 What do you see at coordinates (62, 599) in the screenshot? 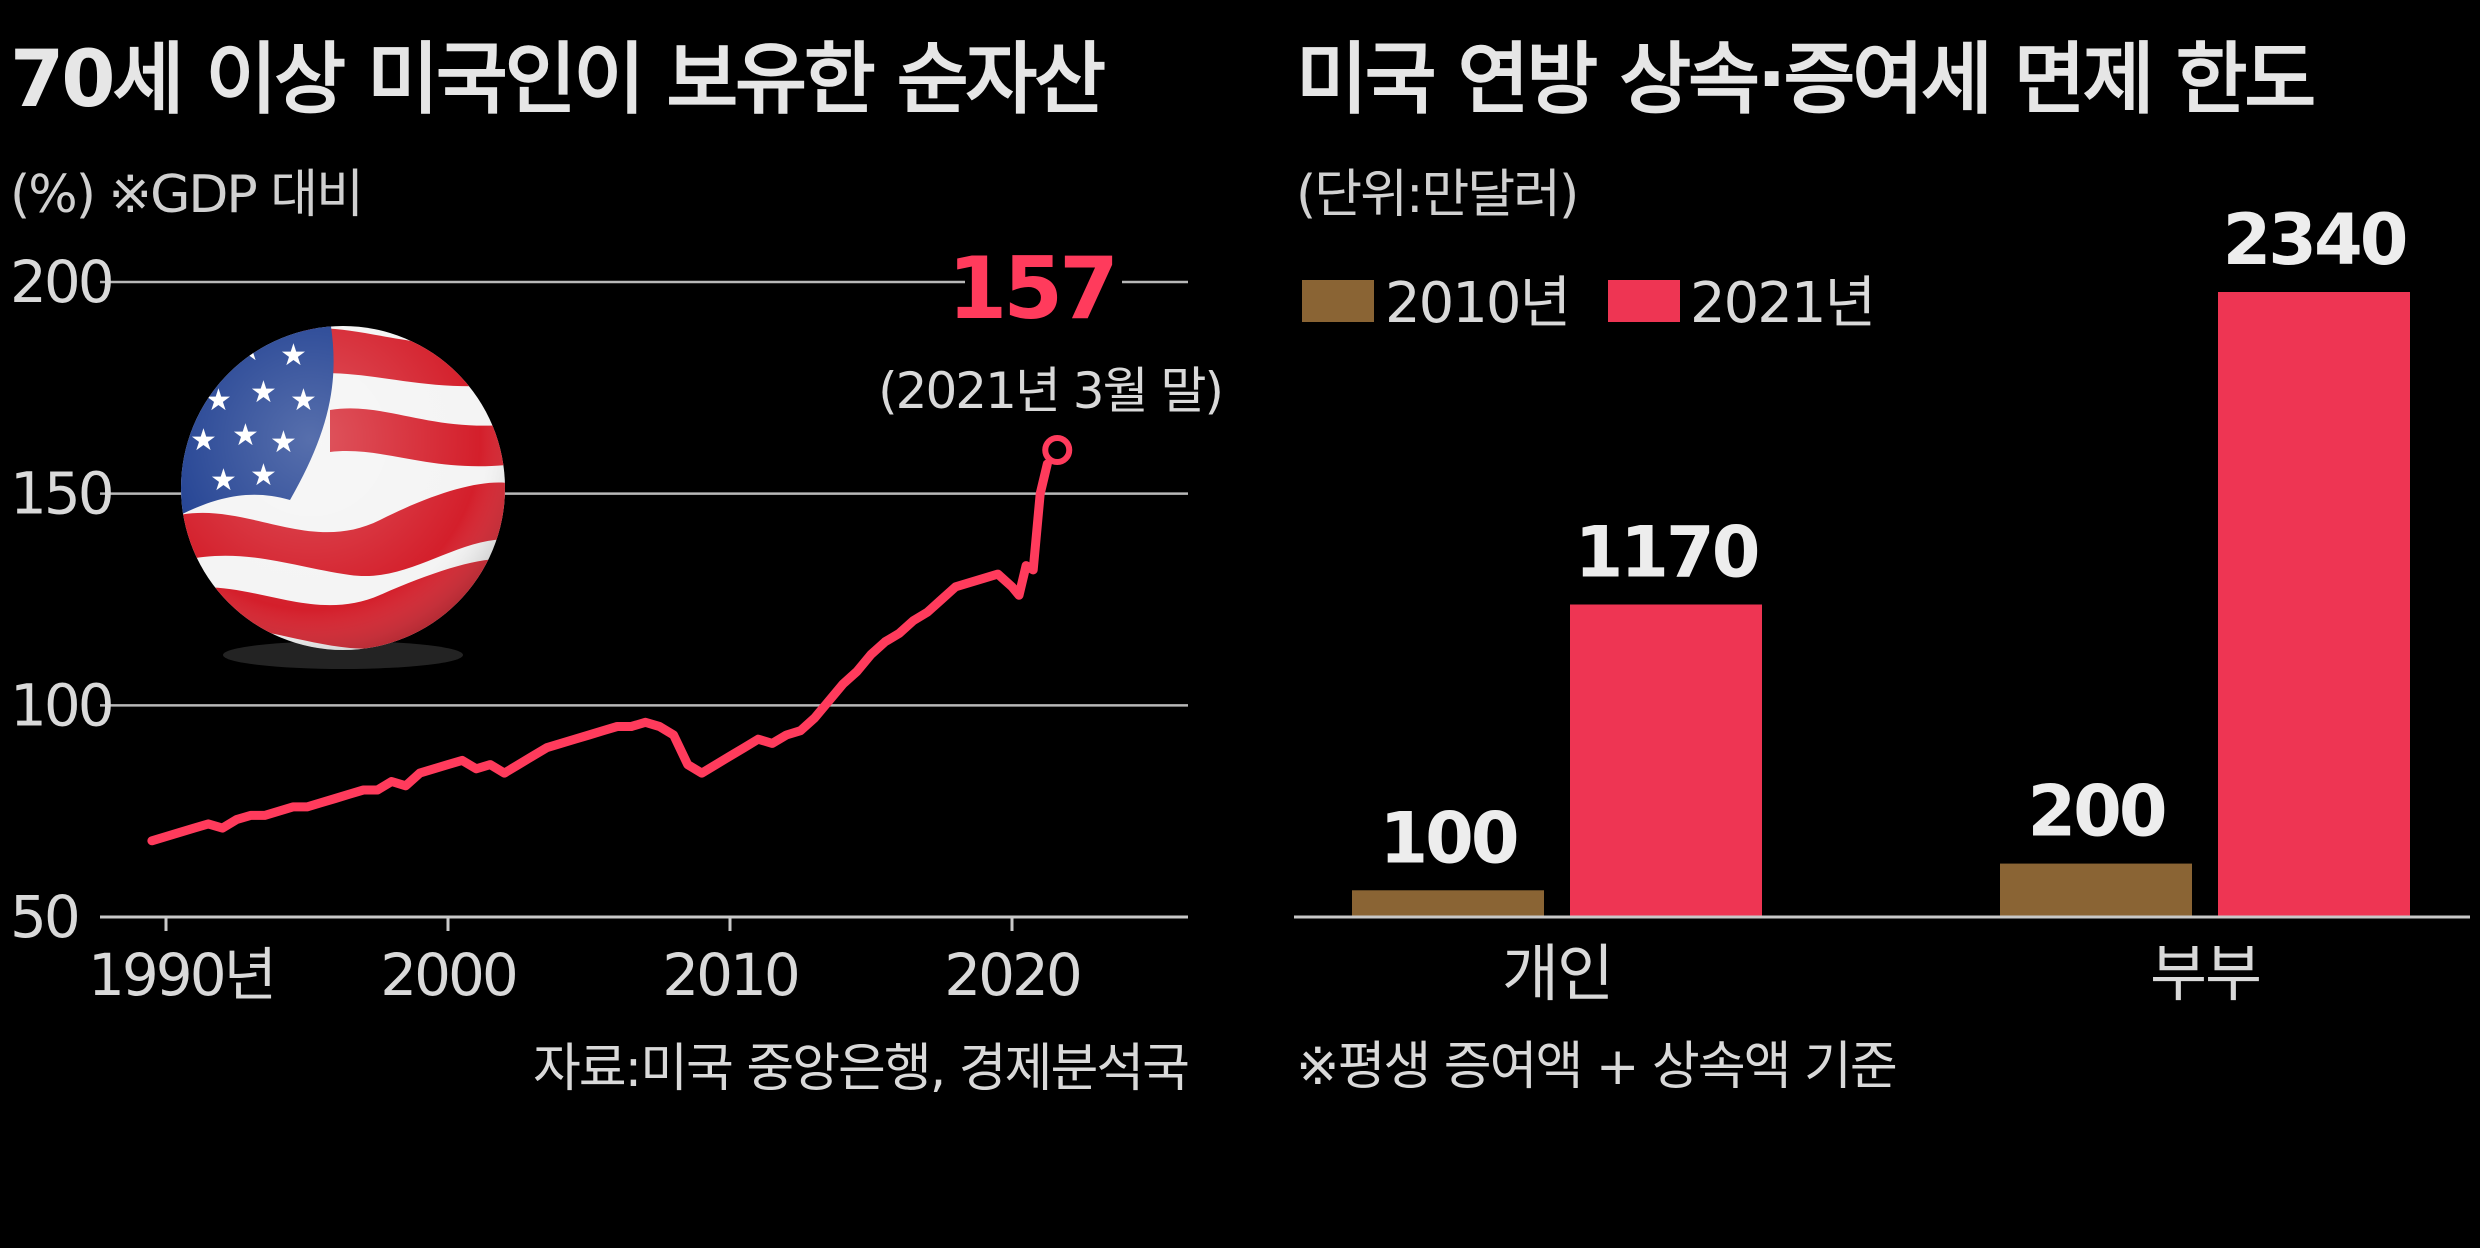
I see `left-y-tick-labels: 200 150 100 50` at bounding box center [62, 599].